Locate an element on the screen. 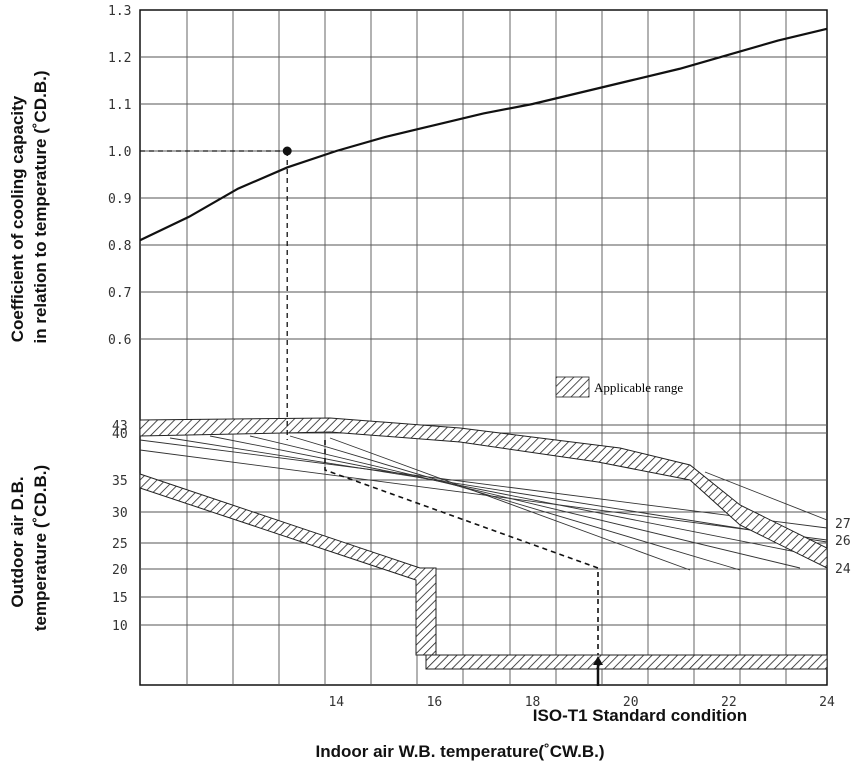 This screenshot has height=770, width=861. upper-y-tick-label: 1.1 is located at coordinates (119, 105).